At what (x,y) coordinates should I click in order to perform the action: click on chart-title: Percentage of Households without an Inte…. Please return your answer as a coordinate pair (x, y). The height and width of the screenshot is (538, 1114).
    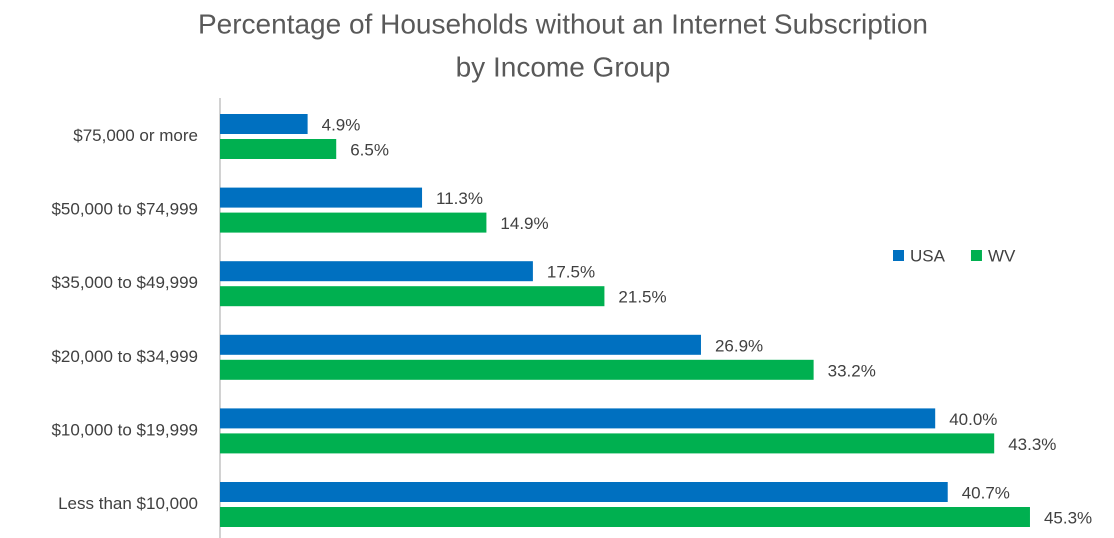
    Looking at the image, I should click on (563, 23).